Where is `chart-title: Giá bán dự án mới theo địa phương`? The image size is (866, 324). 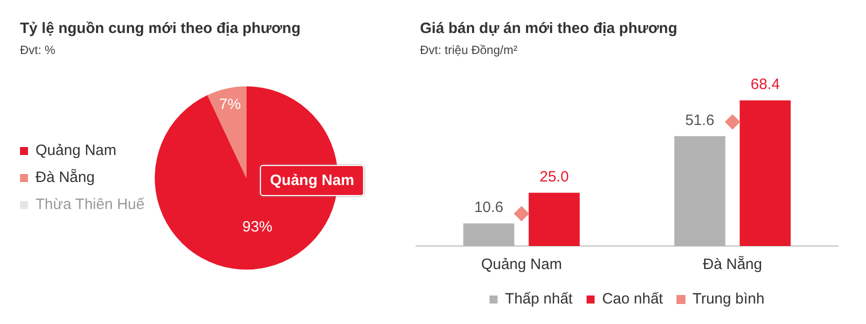 chart-title: Giá bán dự án mới theo địa phương is located at coordinates (549, 28).